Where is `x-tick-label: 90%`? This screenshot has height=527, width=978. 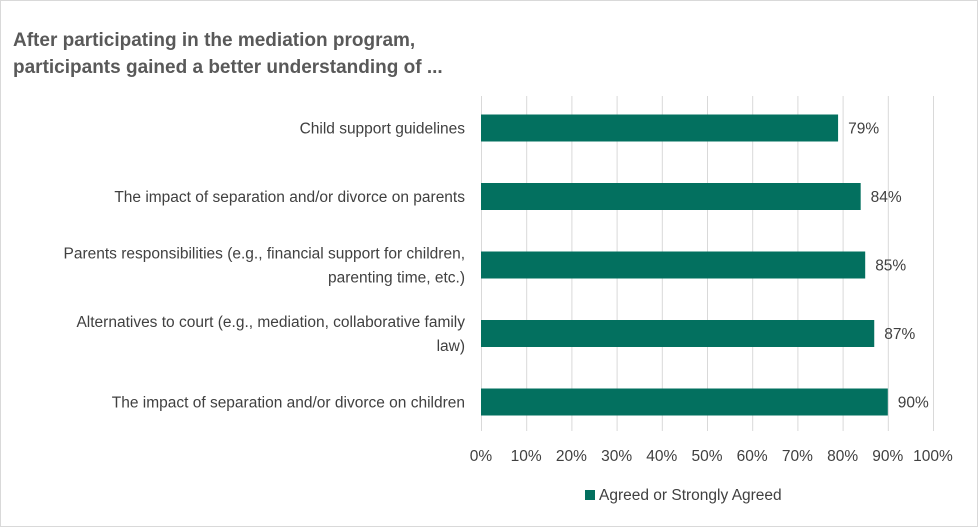 x-tick-label: 90% is located at coordinates (887, 456).